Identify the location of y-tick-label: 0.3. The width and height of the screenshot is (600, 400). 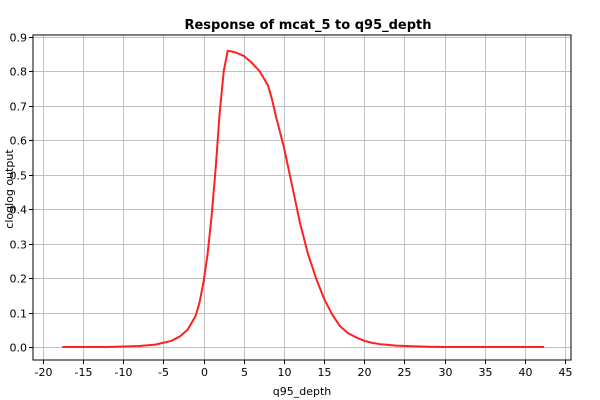
(19, 245).